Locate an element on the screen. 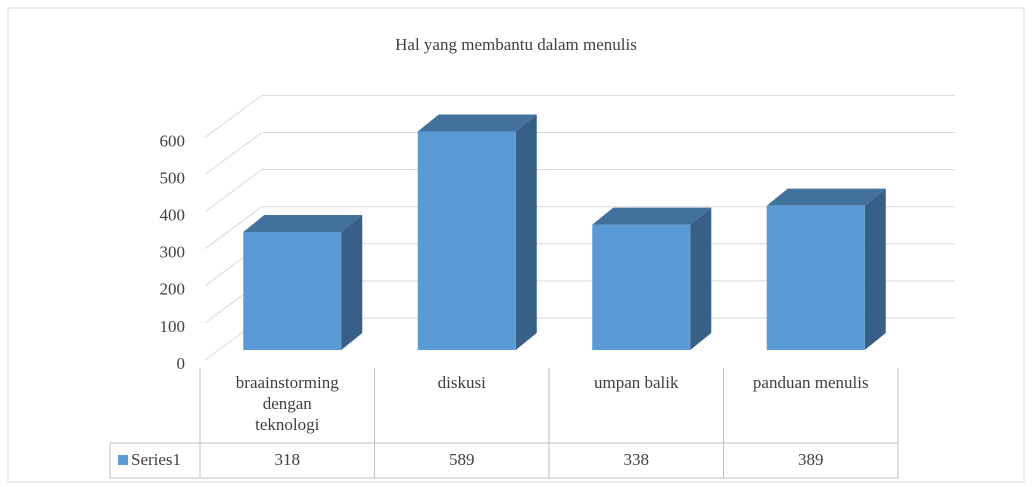 The image size is (1032, 487). y-tick-label: 600 is located at coordinates (173, 140).